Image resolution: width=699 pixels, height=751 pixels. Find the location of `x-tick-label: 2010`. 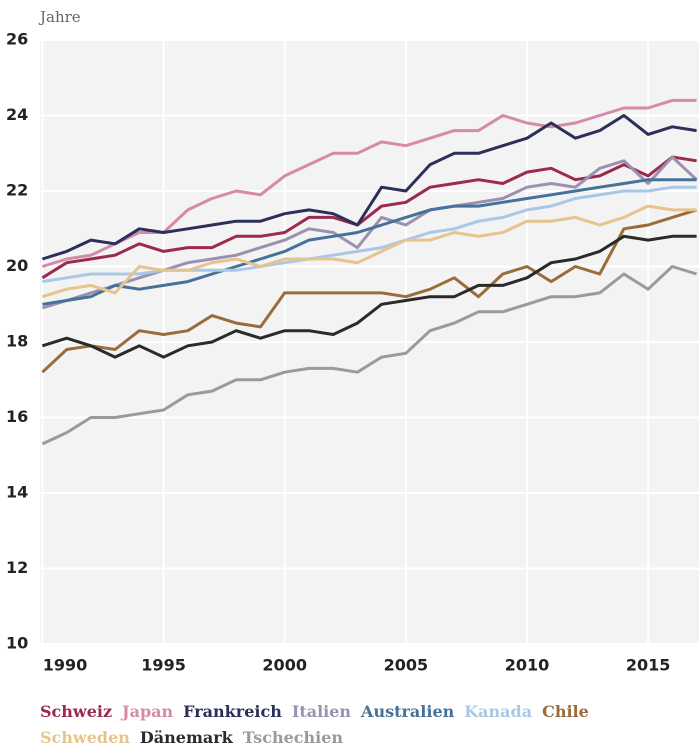

x-tick-label: 2010 is located at coordinates (527, 665).